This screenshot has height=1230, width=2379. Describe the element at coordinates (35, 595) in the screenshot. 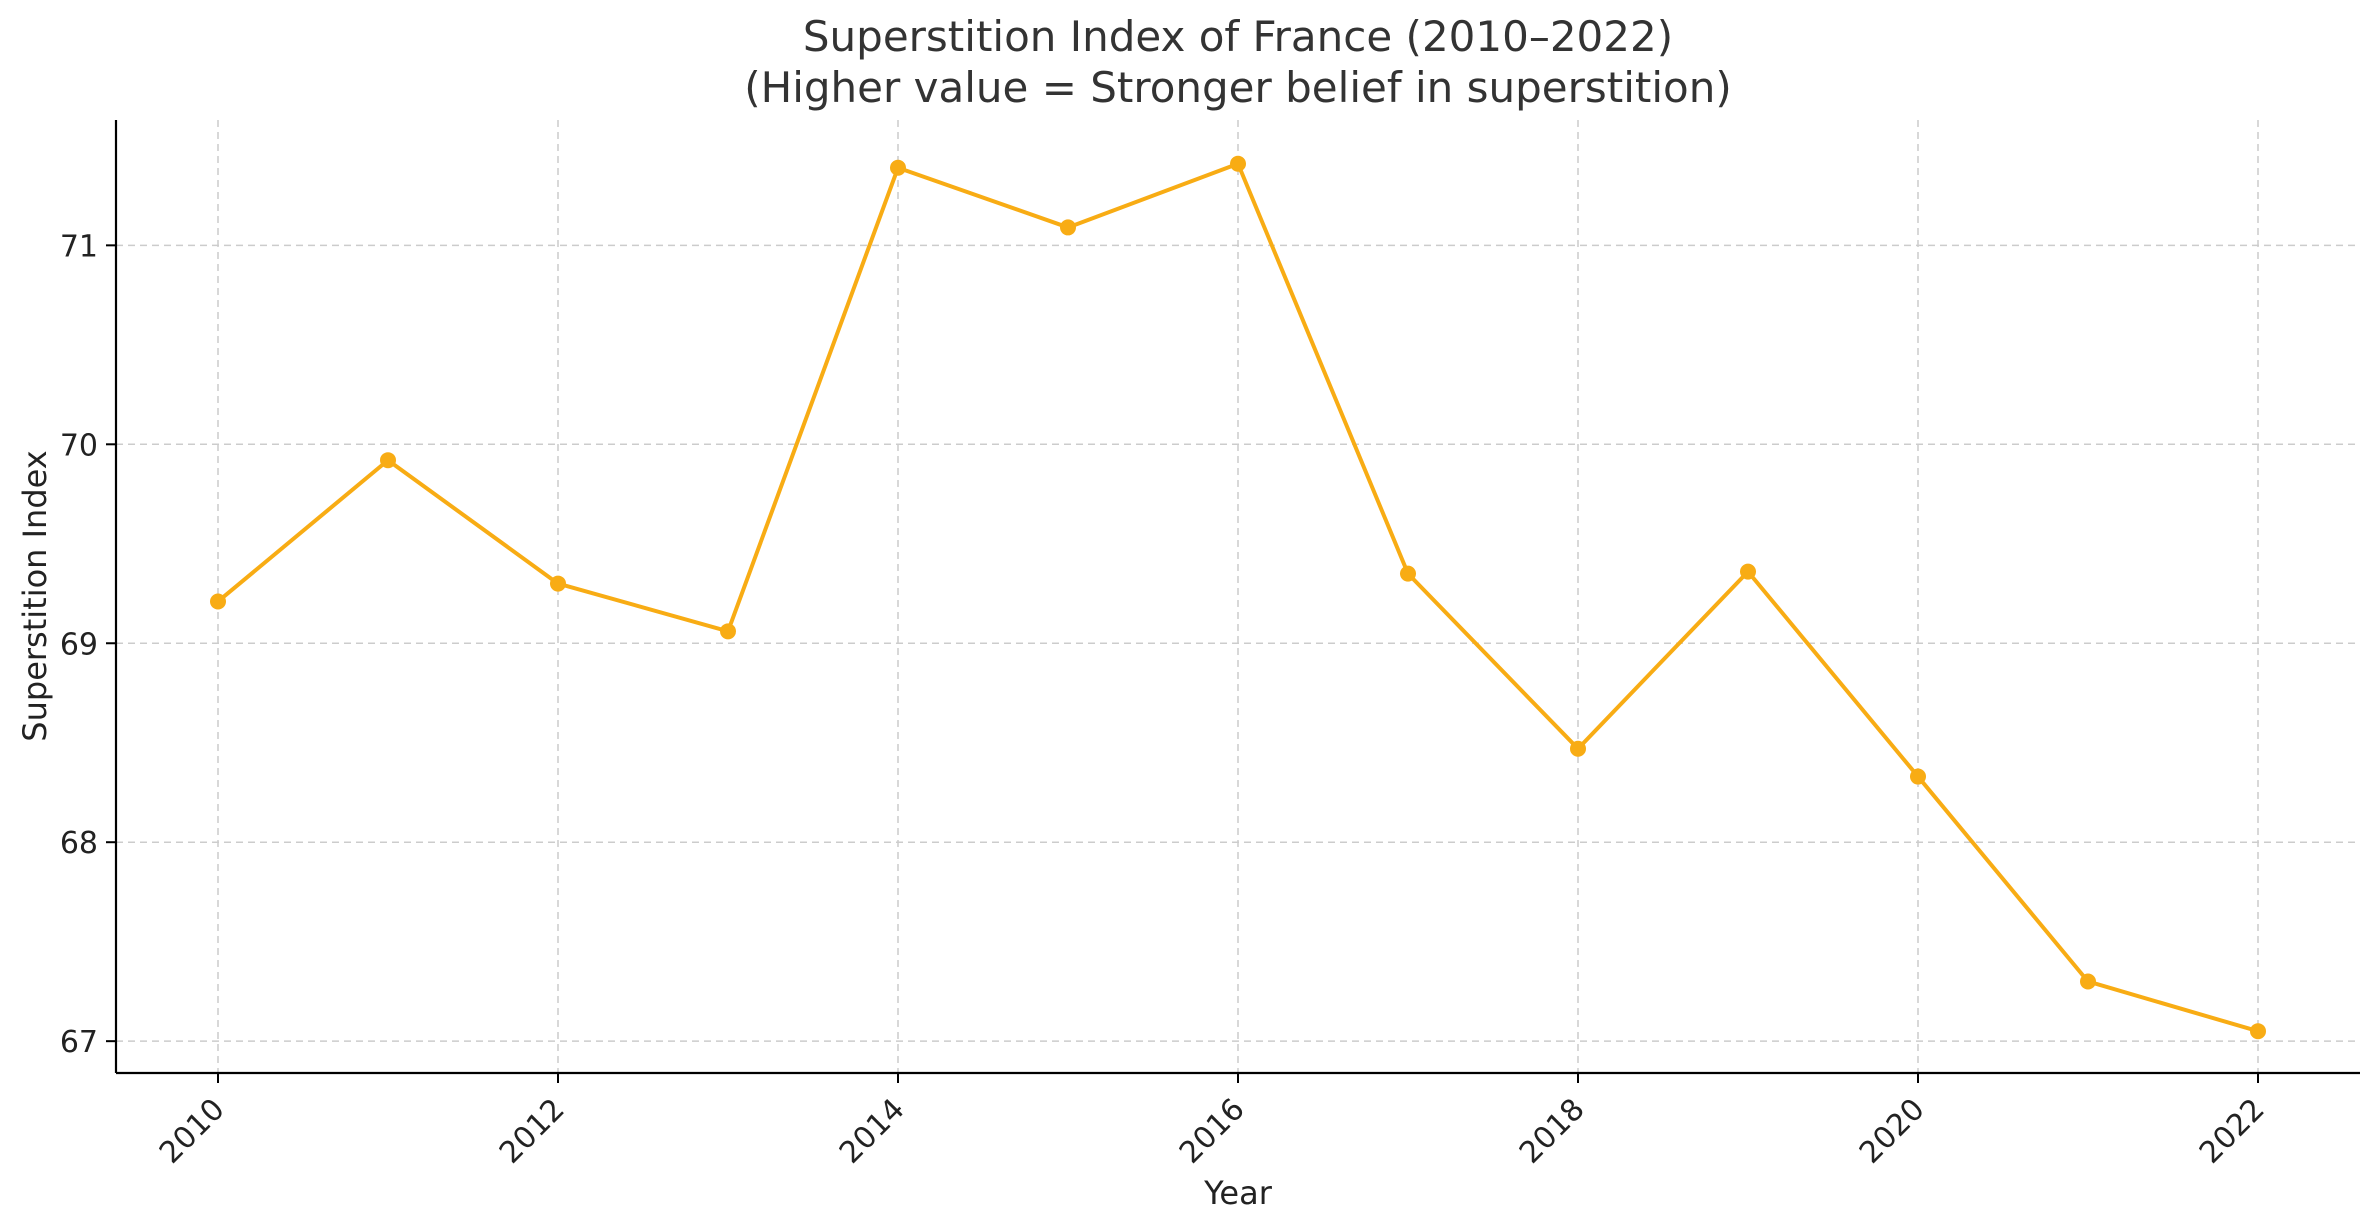

I see `y-axis-label: Superstition Index` at that location.